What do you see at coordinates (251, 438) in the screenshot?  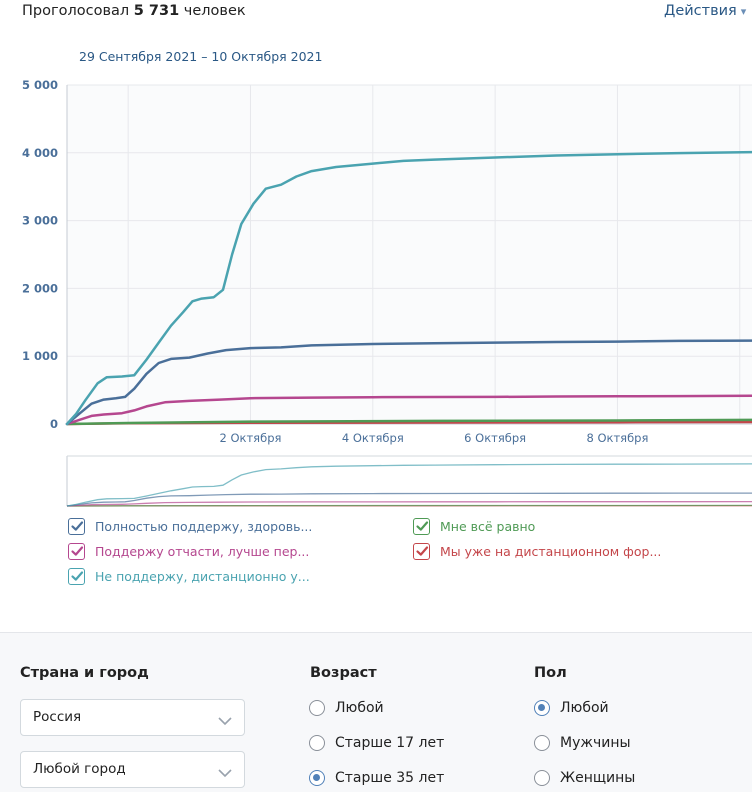 I see `x-tick-label: 2 Октября` at bounding box center [251, 438].